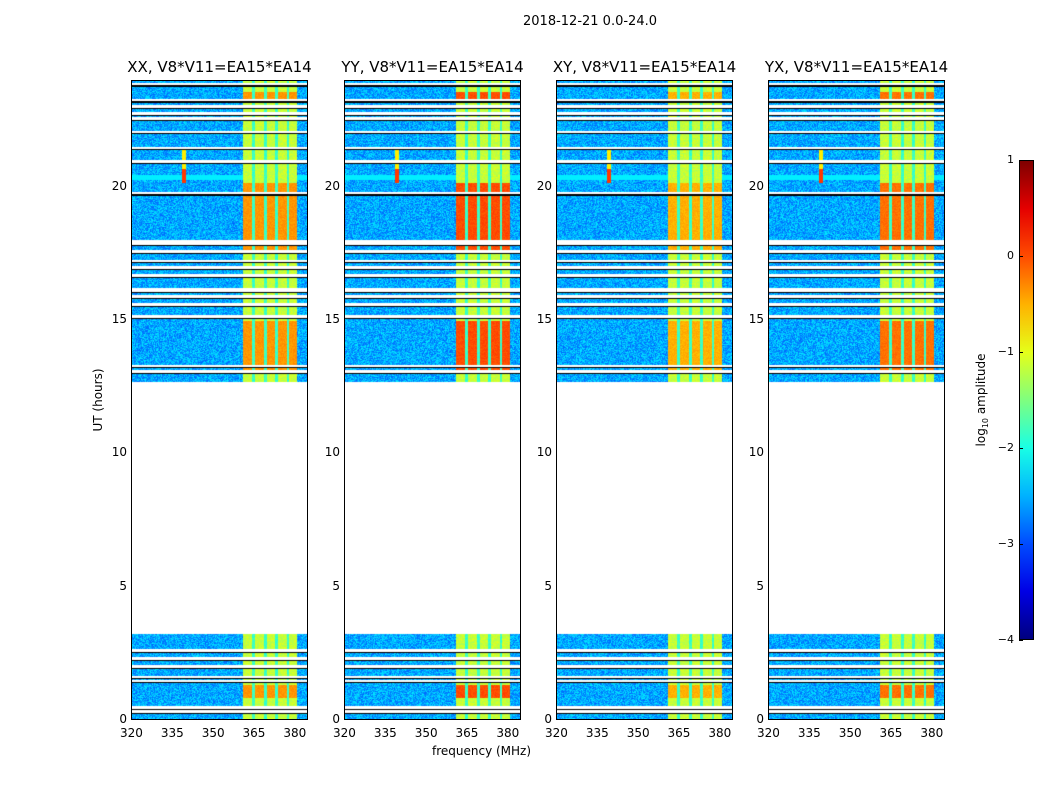 The width and height of the screenshot is (1050, 800). I want to click on panel-title: XX, V8*V11=EA15*EA14, so click(219, 67).